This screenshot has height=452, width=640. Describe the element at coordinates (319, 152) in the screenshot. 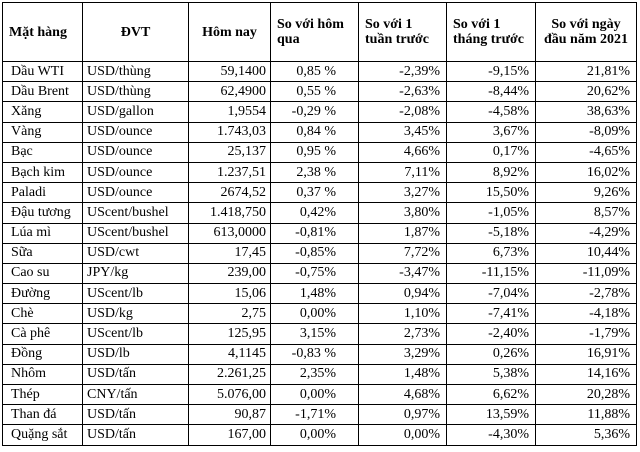

I see `table-row: Bạc USD/ounce 25,137 0,95 % 4,66% 0,17% -4,65%` at that location.